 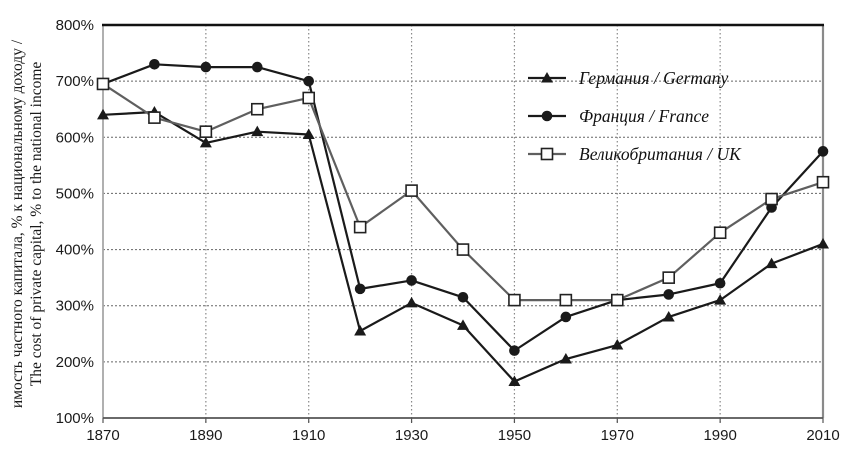 What do you see at coordinates (75, 193) in the screenshot?
I see `y-tick-label: 500%` at bounding box center [75, 193].